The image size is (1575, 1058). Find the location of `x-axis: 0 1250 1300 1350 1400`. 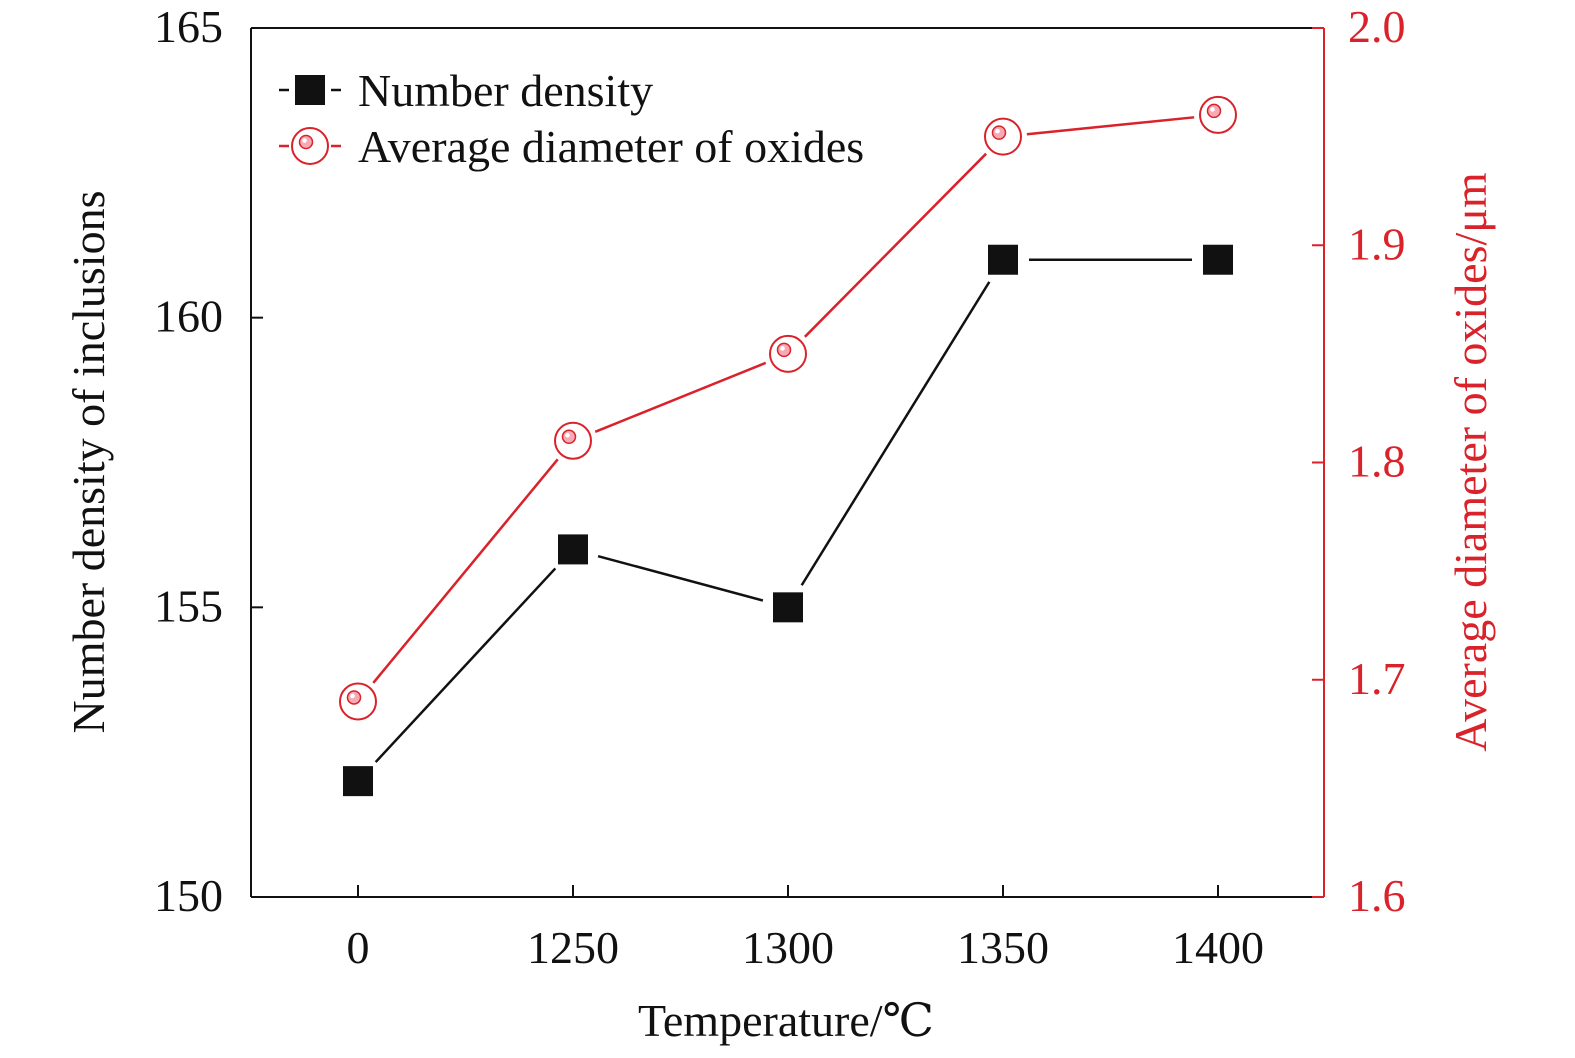

x-axis: 0 1250 1300 1350 1400 is located at coordinates (805, 929).